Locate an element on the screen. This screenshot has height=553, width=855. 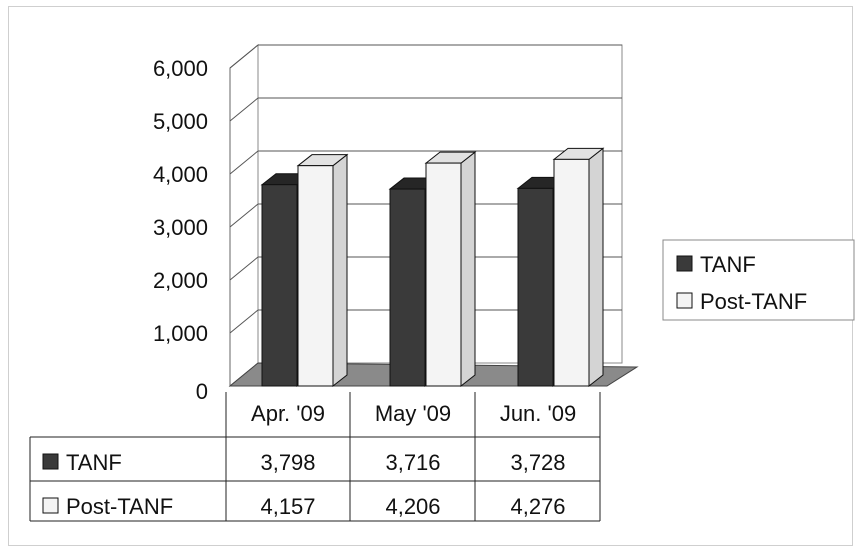
table-cell: 4,206 is located at coordinates (412, 506).